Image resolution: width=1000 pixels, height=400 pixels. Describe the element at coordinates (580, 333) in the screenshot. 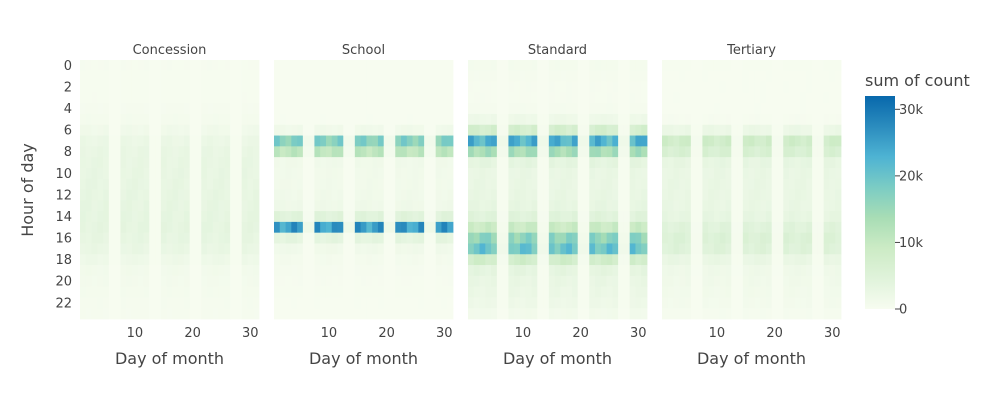

I see `x-tick-label: 20` at that location.